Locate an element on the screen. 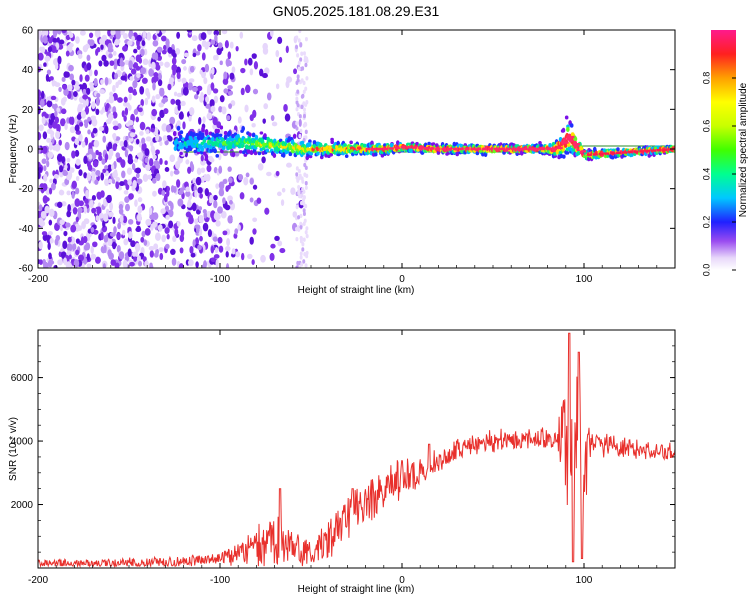 This screenshot has width=750, height=600. spectrogram-xtick-label: -200 is located at coordinates (38, 279).